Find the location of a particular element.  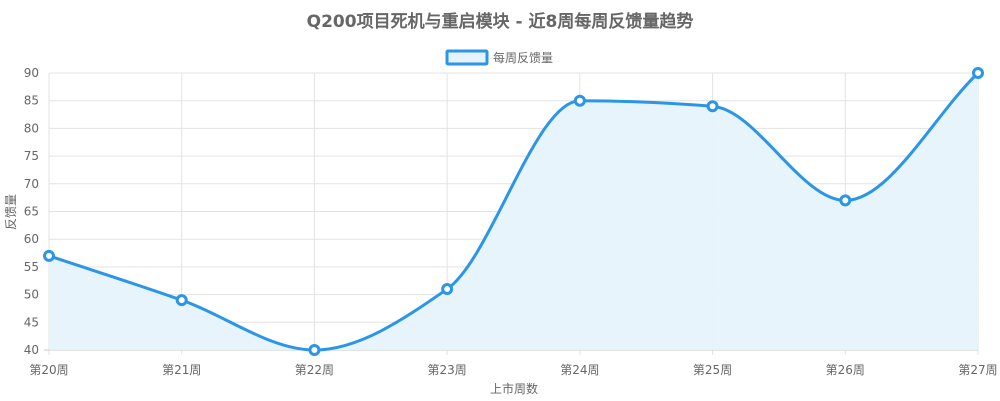

x-tick-label: 第20周 is located at coordinates (48, 370).